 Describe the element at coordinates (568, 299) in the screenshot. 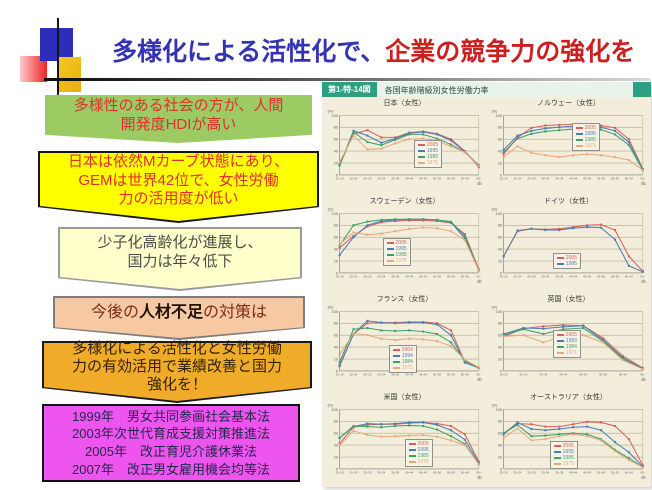

I see `chart-title: 英国（女性）` at that location.